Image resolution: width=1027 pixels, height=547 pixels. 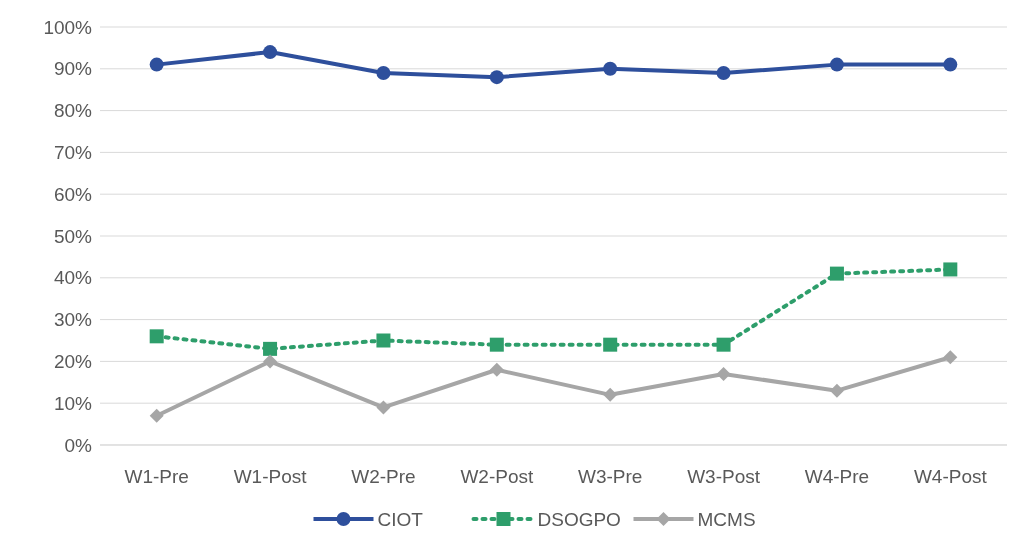 I want to click on legend-label: MCMS, so click(x=726, y=519).